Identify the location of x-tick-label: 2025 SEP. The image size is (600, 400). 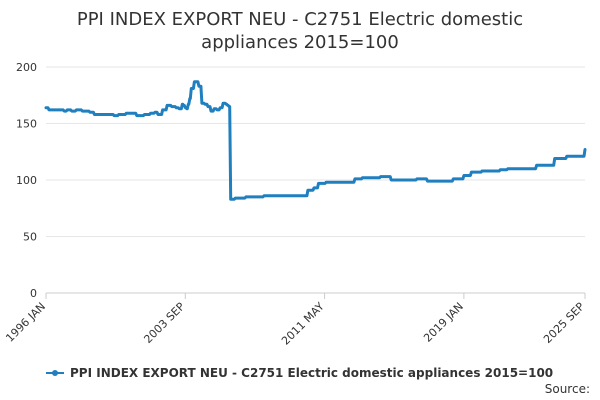
(564, 323).